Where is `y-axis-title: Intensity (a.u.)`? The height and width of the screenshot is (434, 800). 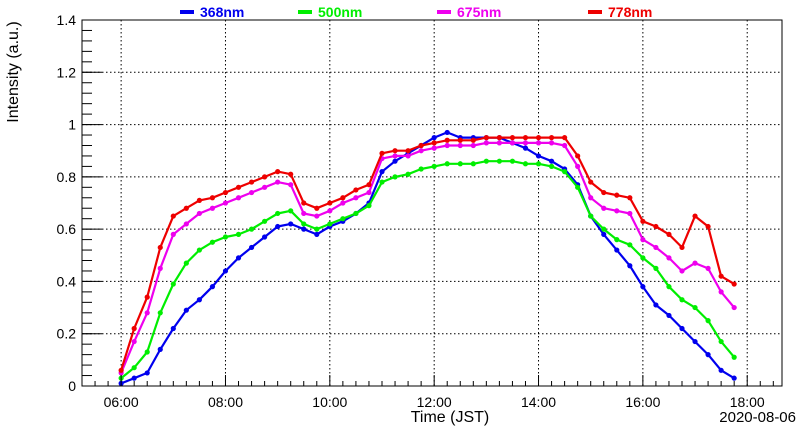
y-axis-title: Intensity (a.u.) is located at coordinates (13, 71).